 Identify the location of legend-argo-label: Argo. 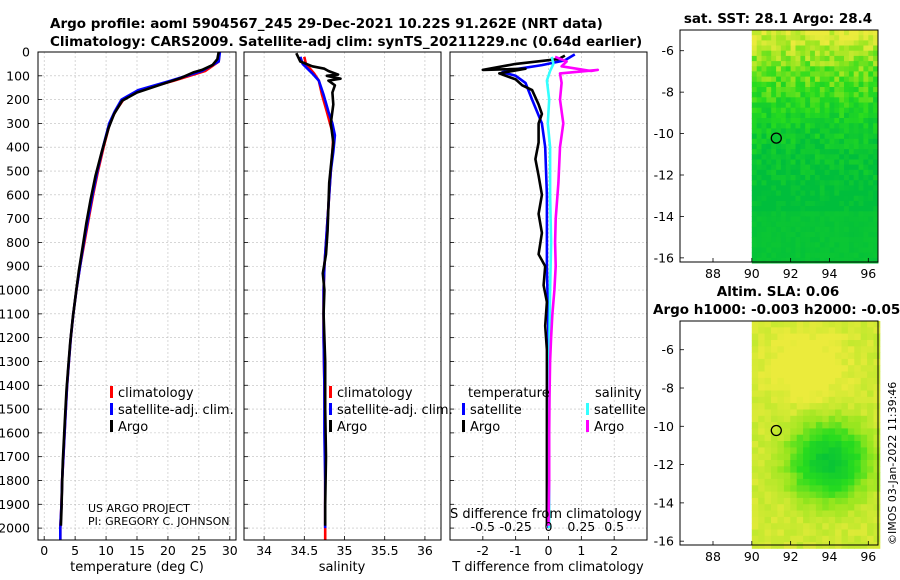
(133, 427).